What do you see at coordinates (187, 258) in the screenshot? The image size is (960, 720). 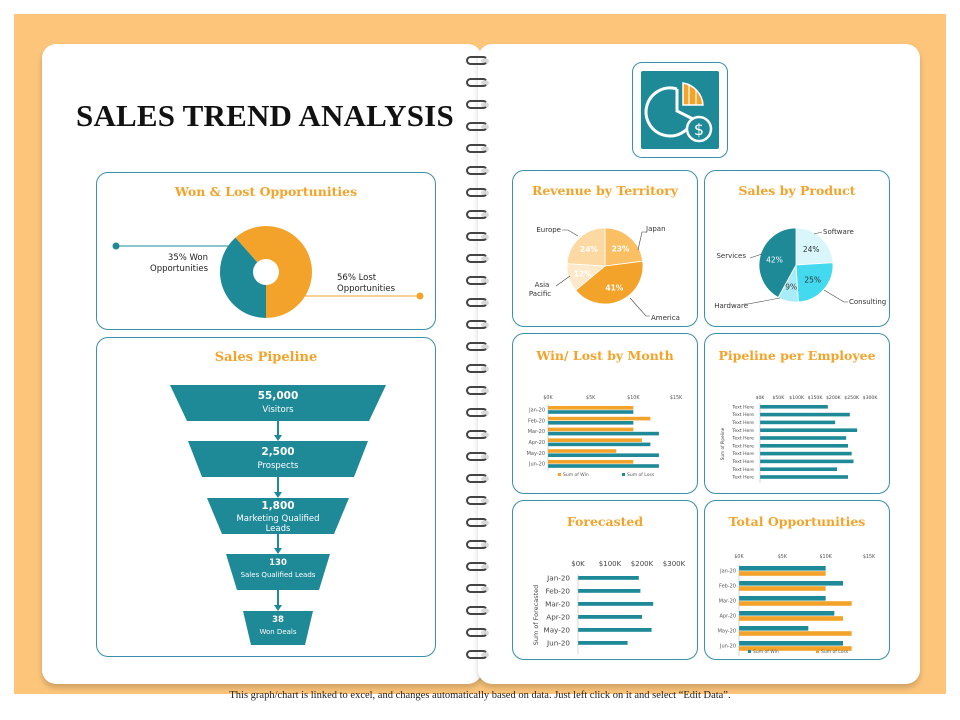 I see `won-label-line1: 35% Won` at bounding box center [187, 258].